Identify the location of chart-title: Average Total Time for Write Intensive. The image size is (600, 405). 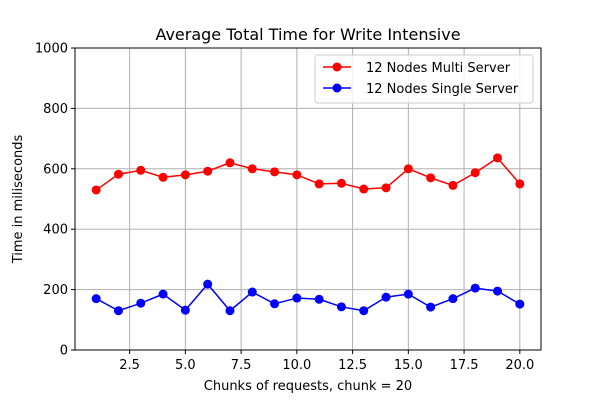
(307, 34).